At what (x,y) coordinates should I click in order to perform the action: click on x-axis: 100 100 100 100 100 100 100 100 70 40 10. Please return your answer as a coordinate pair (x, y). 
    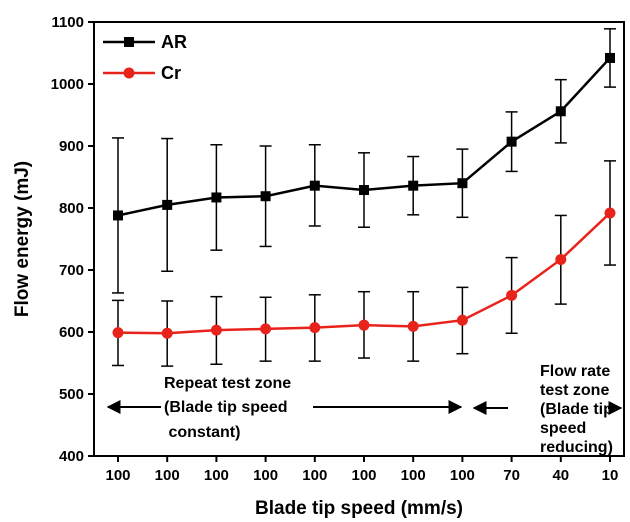
    Looking at the image, I should click on (361, 470).